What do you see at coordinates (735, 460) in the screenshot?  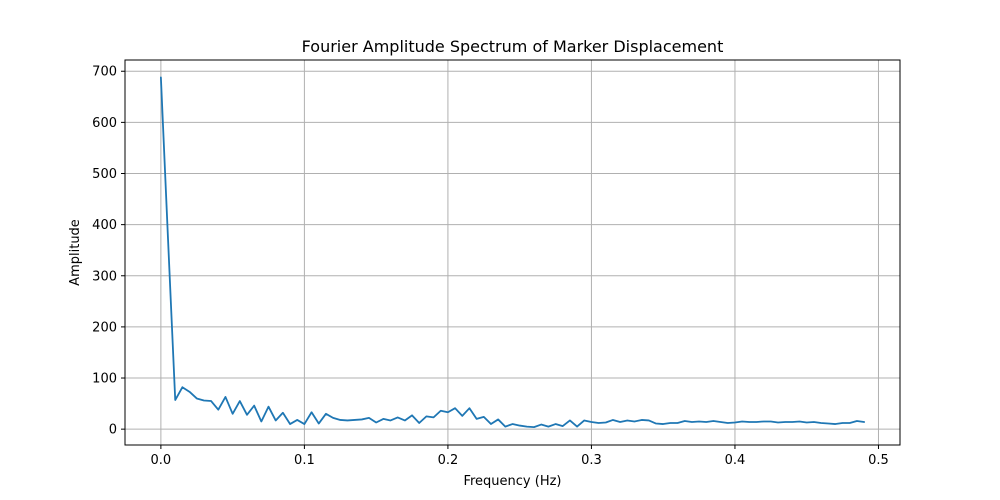 I see `x-tick-label: 0.4` at bounding box center [735, 460].